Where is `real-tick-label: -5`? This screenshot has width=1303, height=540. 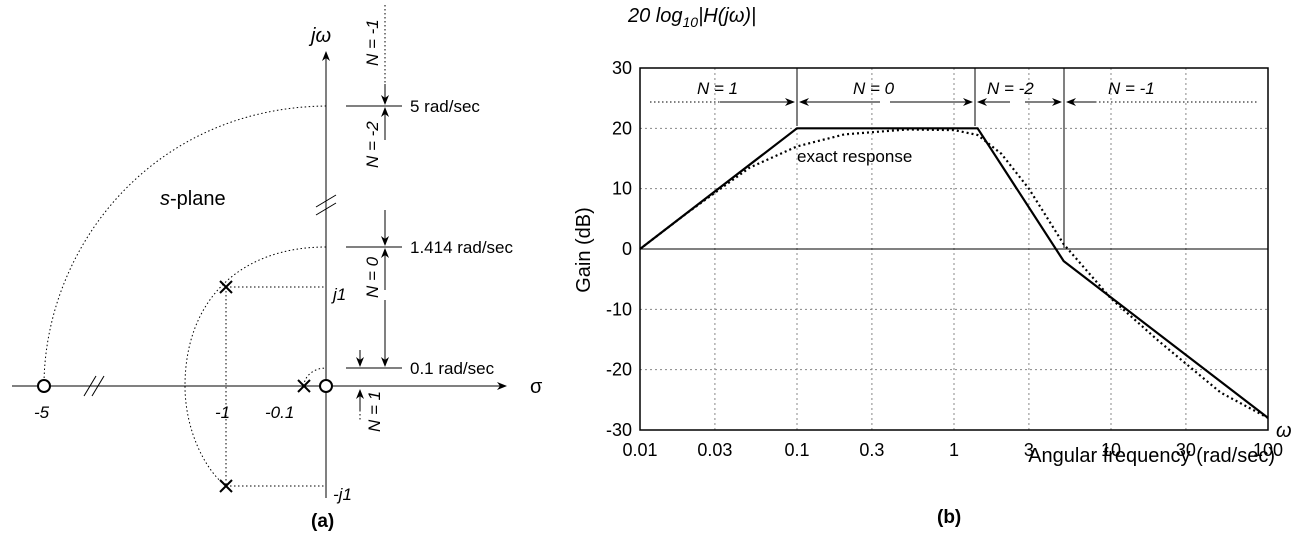 real-tick-label: -5 is located at coordinates (42, 412).